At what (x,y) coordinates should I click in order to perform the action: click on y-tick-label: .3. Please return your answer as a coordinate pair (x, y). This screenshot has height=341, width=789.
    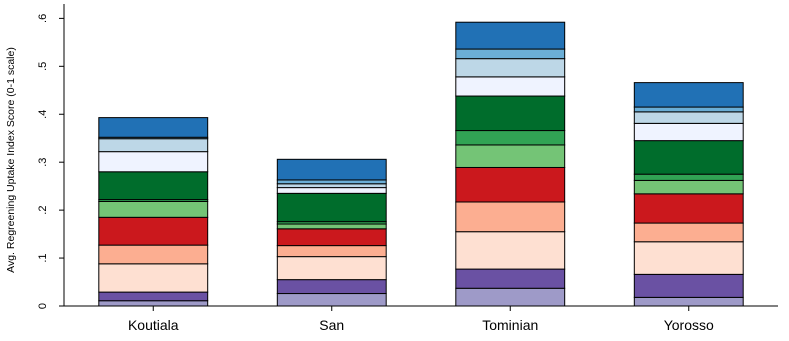
    Looking at the image, I should click on (43, 162).